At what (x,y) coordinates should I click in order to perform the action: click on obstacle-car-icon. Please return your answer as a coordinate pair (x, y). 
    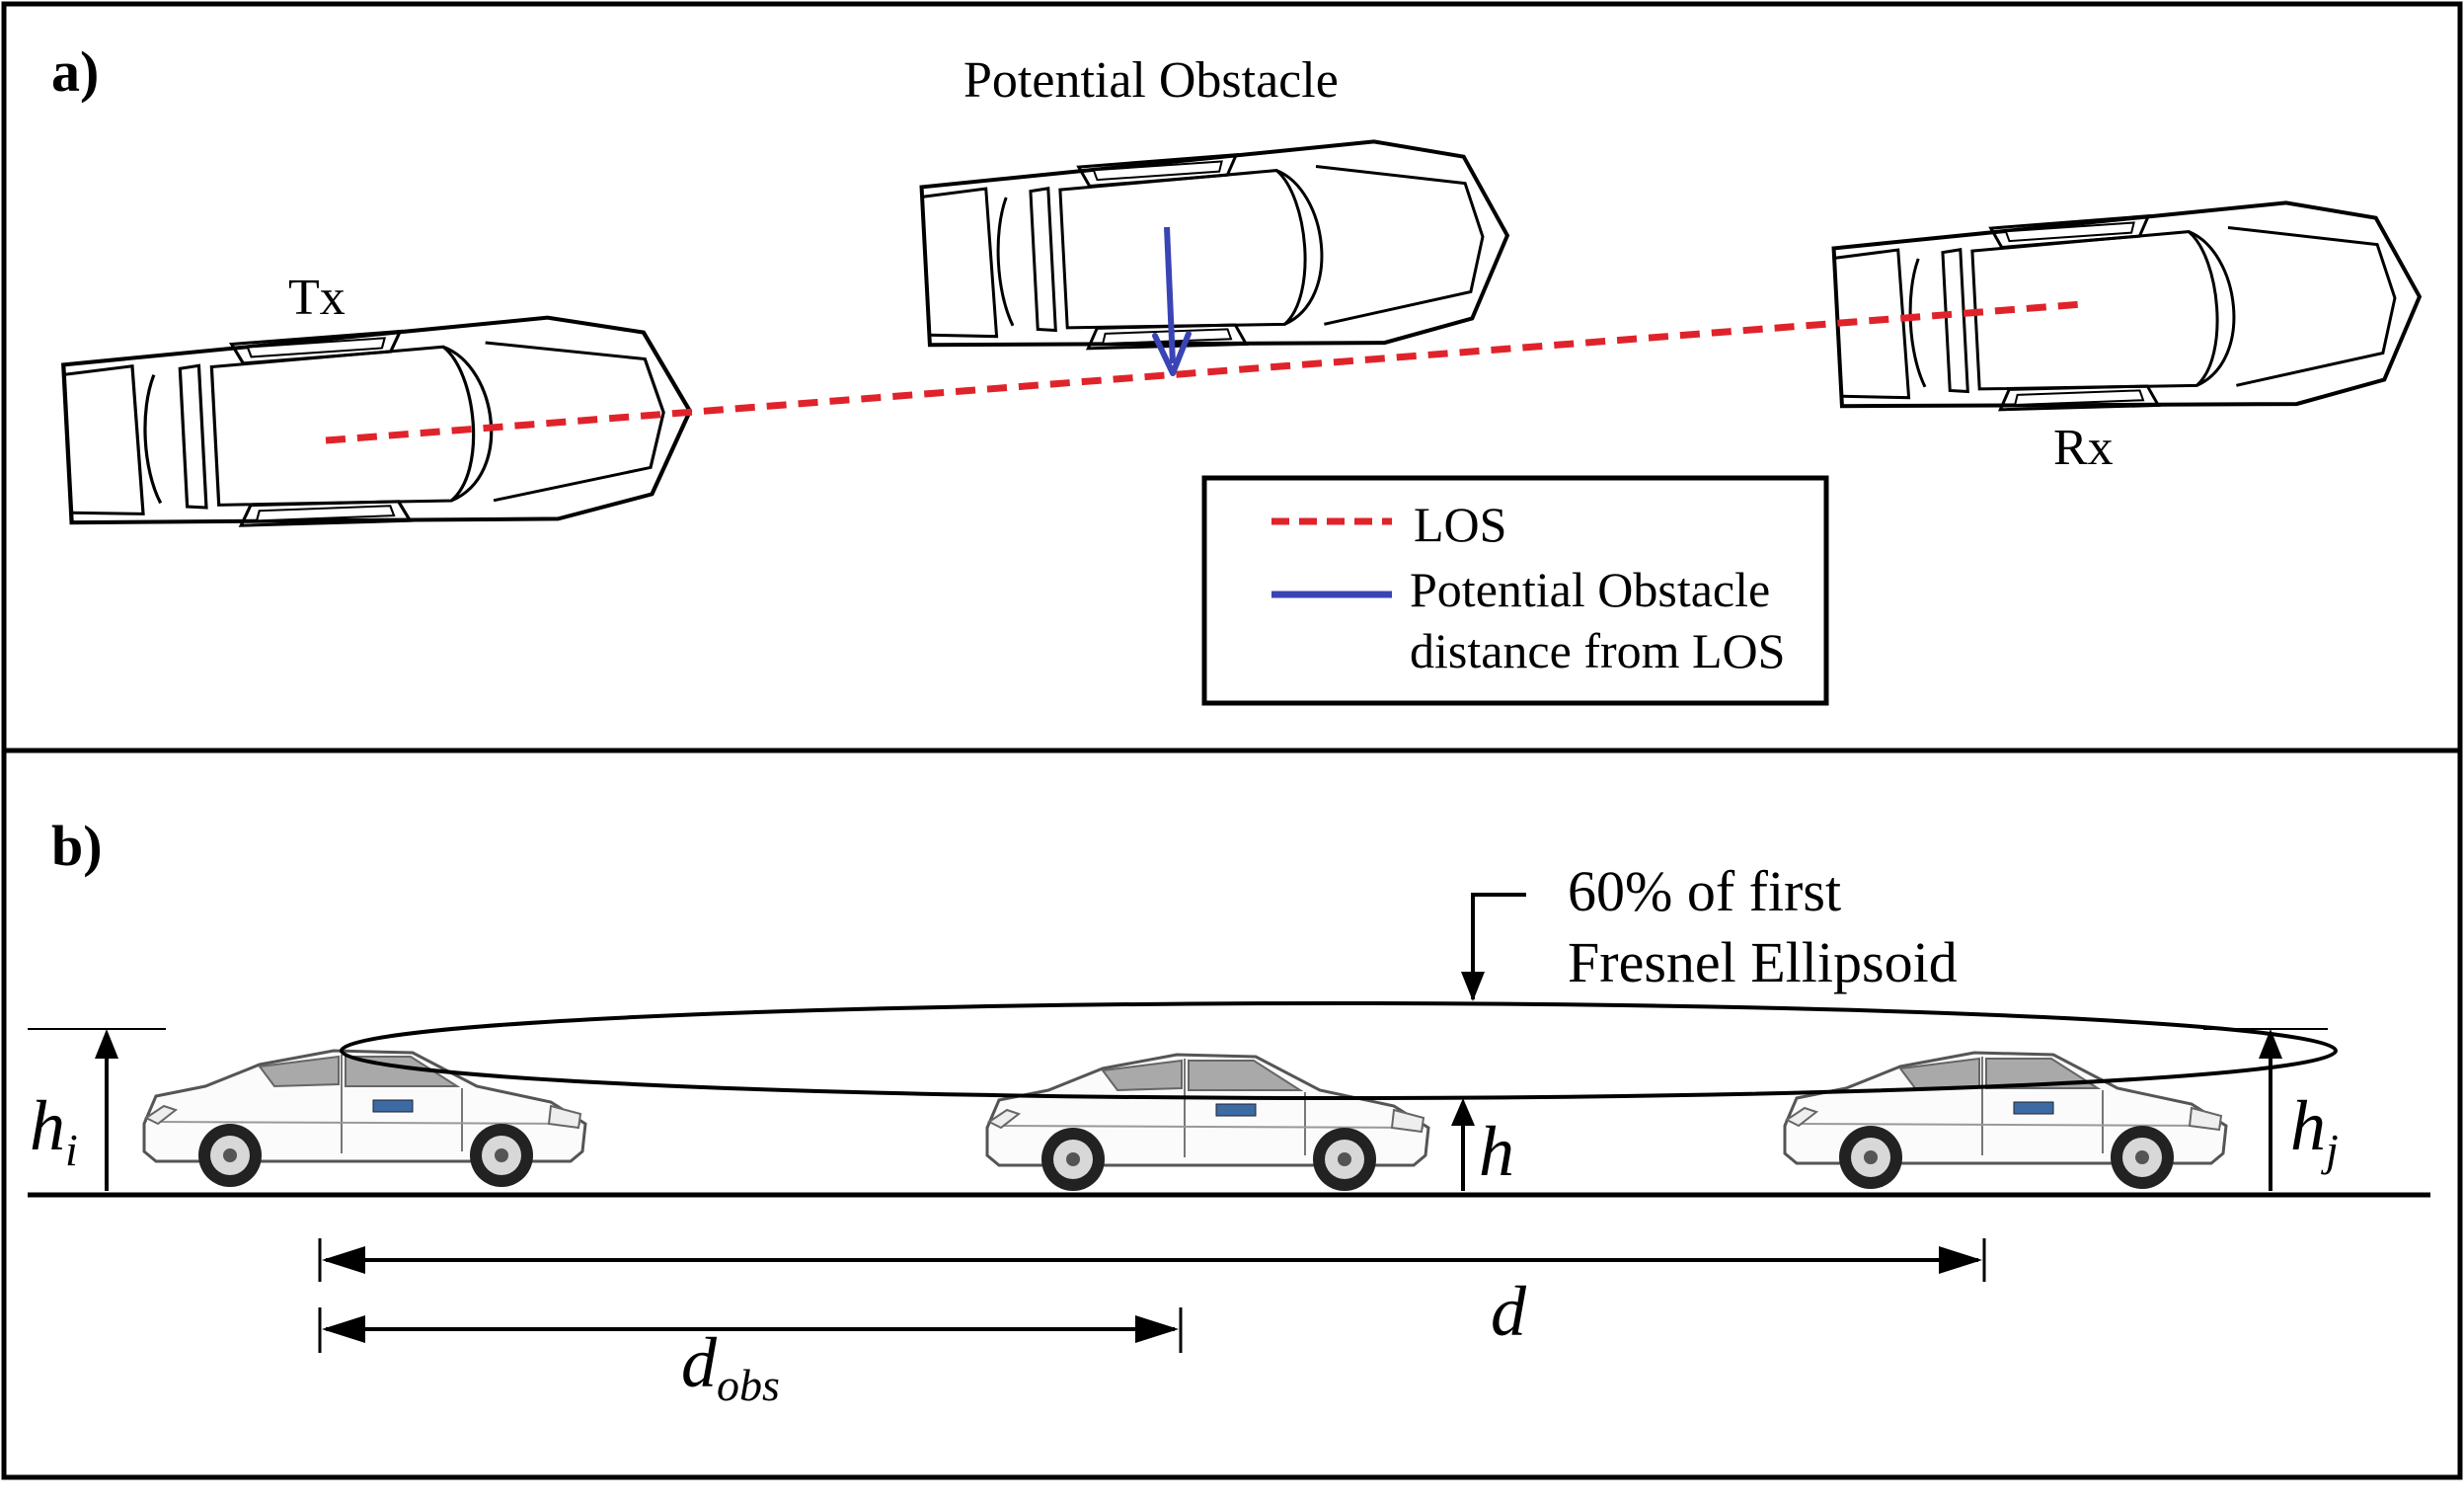
    Looking at the image, I should click on (1216, 251).